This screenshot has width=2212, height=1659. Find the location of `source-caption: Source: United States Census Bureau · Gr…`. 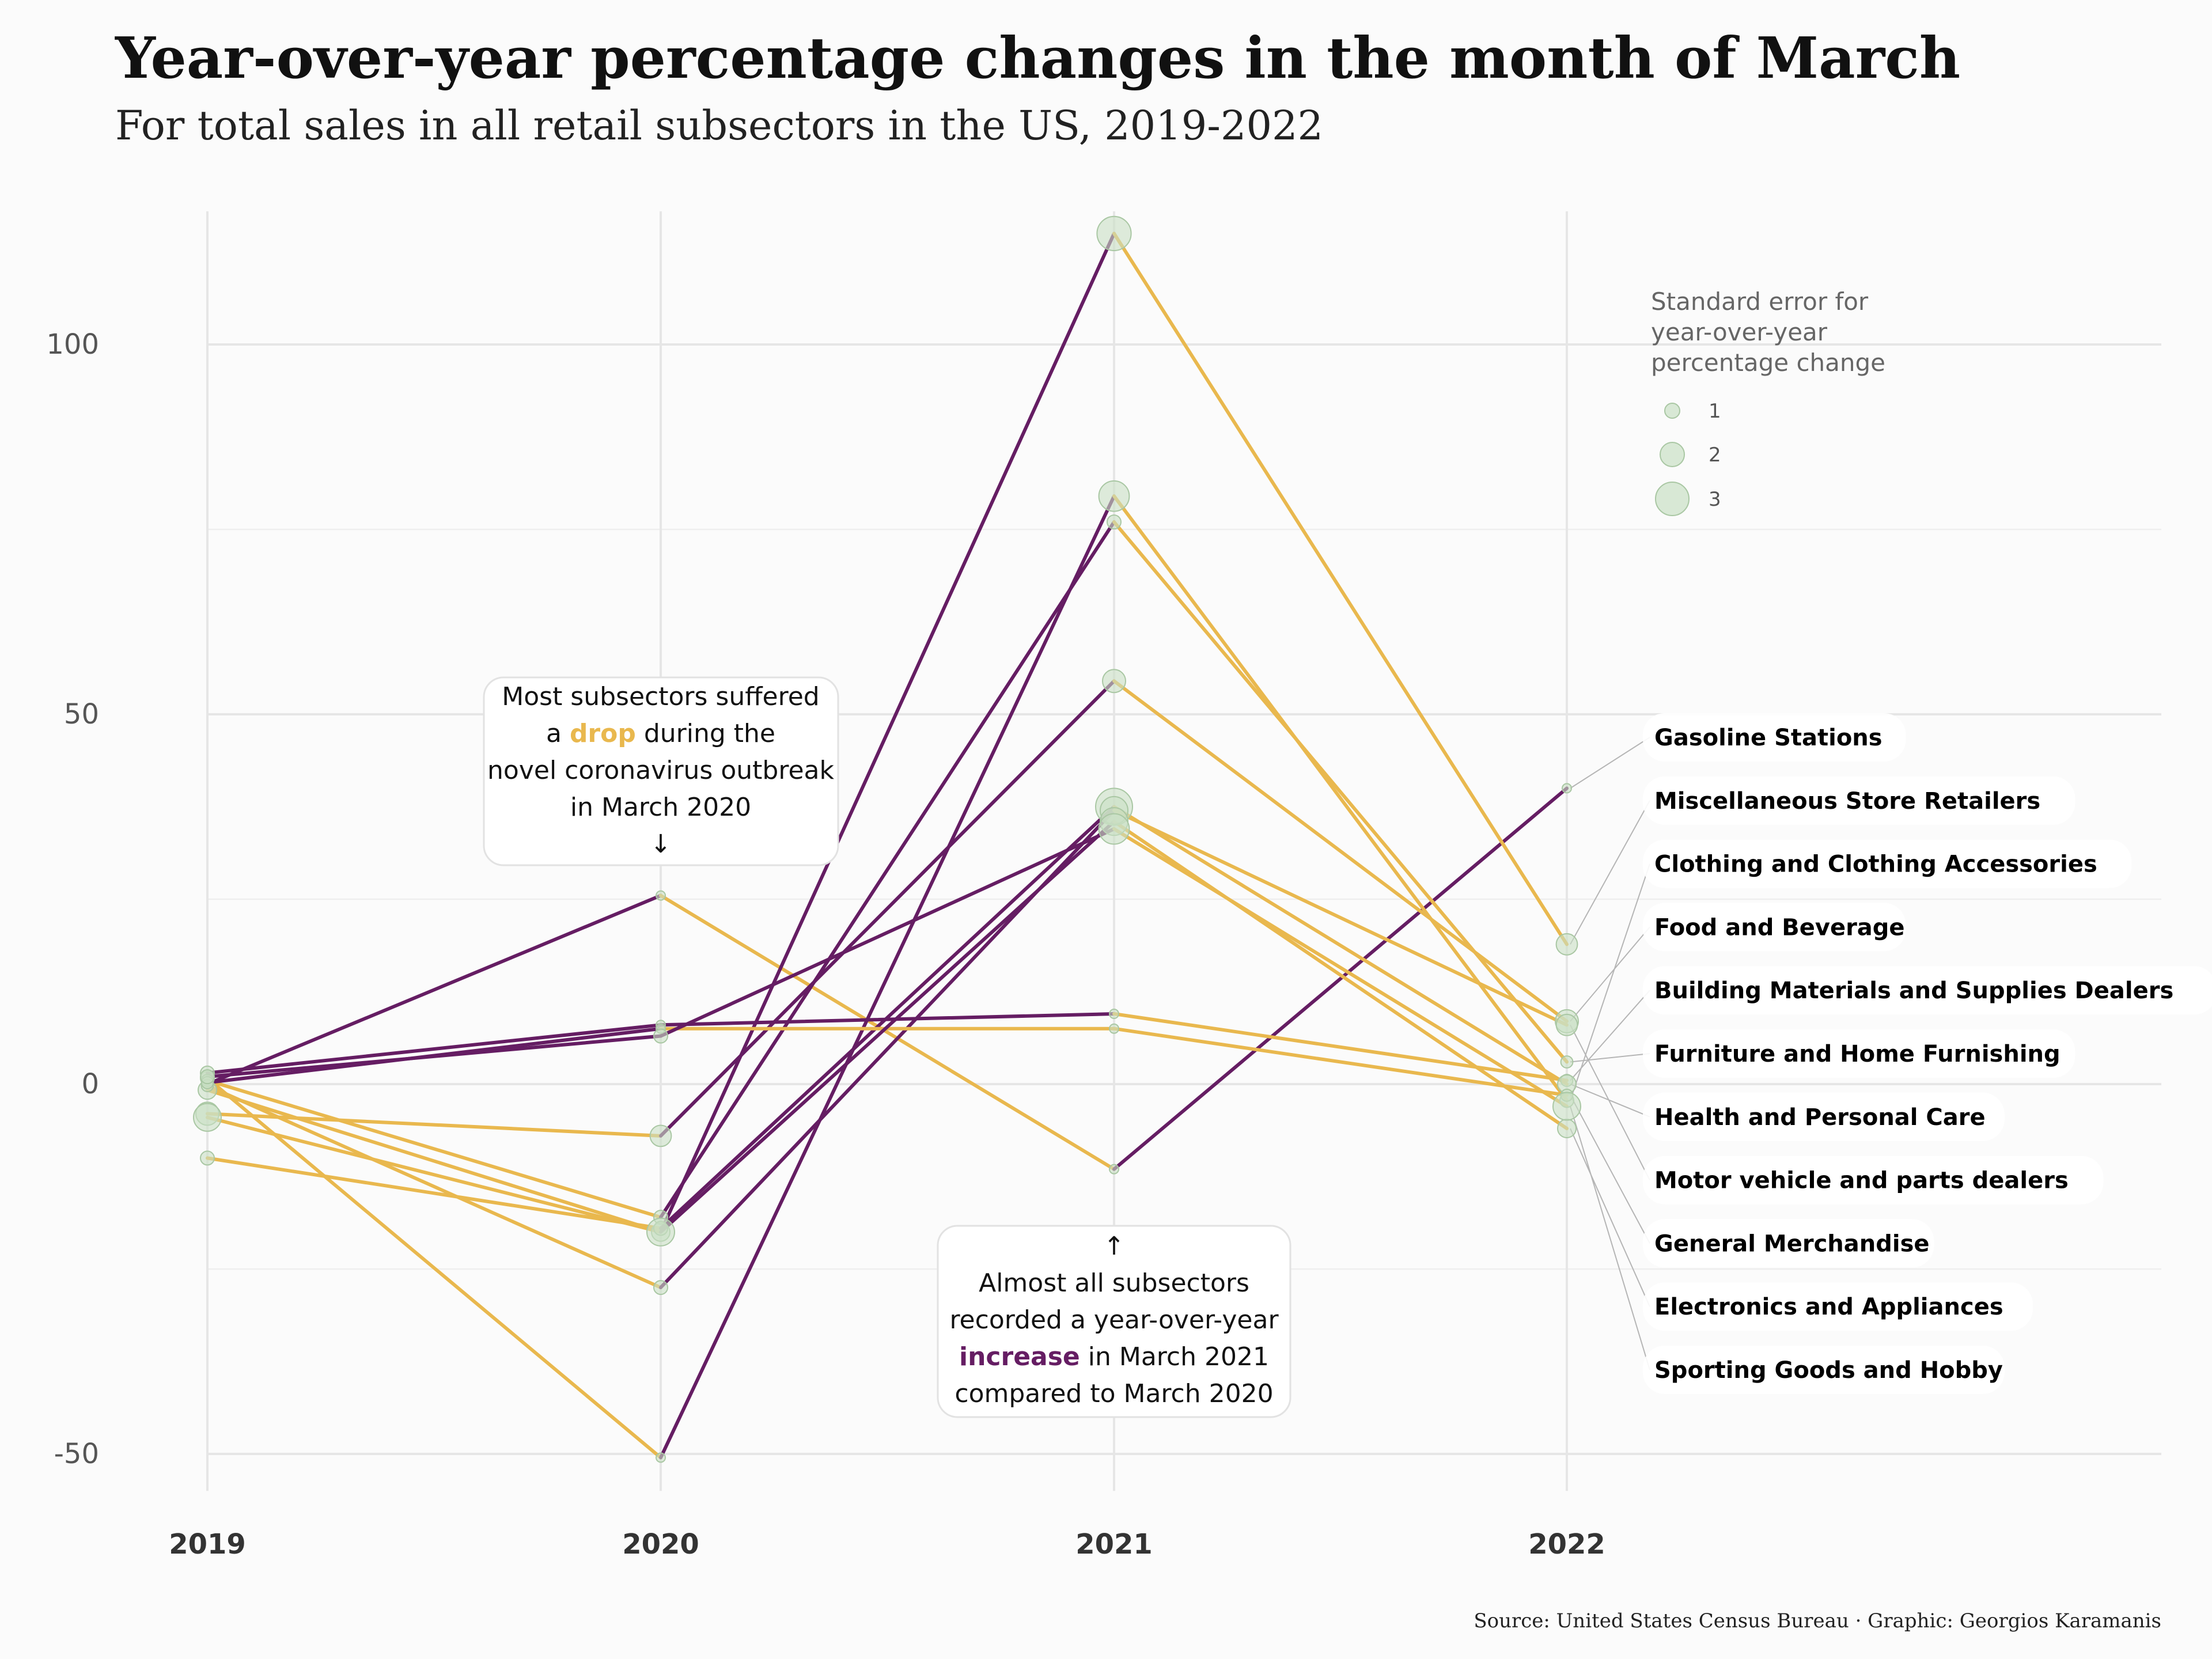

source-caption: Source: United States Census Bureau · Gr… is located at coordinates (1817, 1621).